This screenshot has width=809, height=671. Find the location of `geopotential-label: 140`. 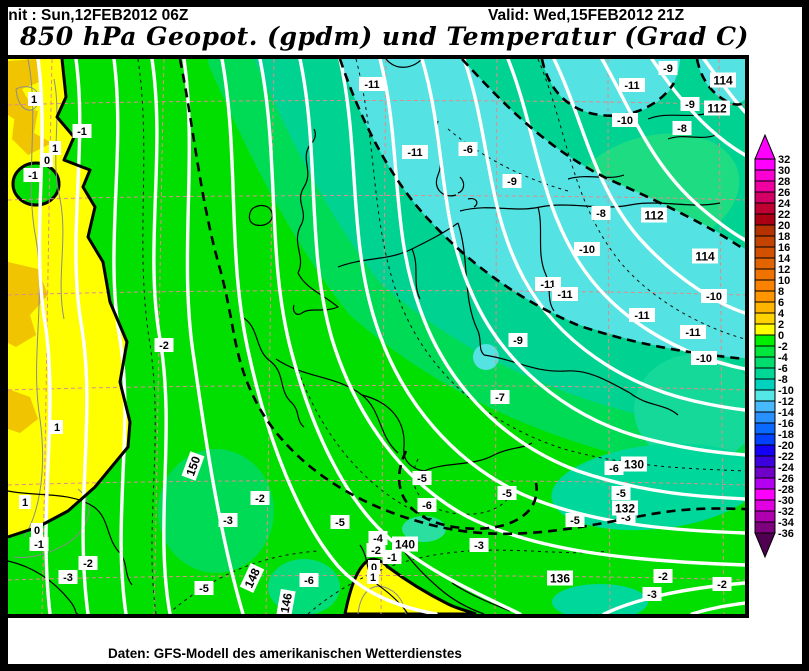

geopotential-label: 140 is located at coordinates (405, 544).